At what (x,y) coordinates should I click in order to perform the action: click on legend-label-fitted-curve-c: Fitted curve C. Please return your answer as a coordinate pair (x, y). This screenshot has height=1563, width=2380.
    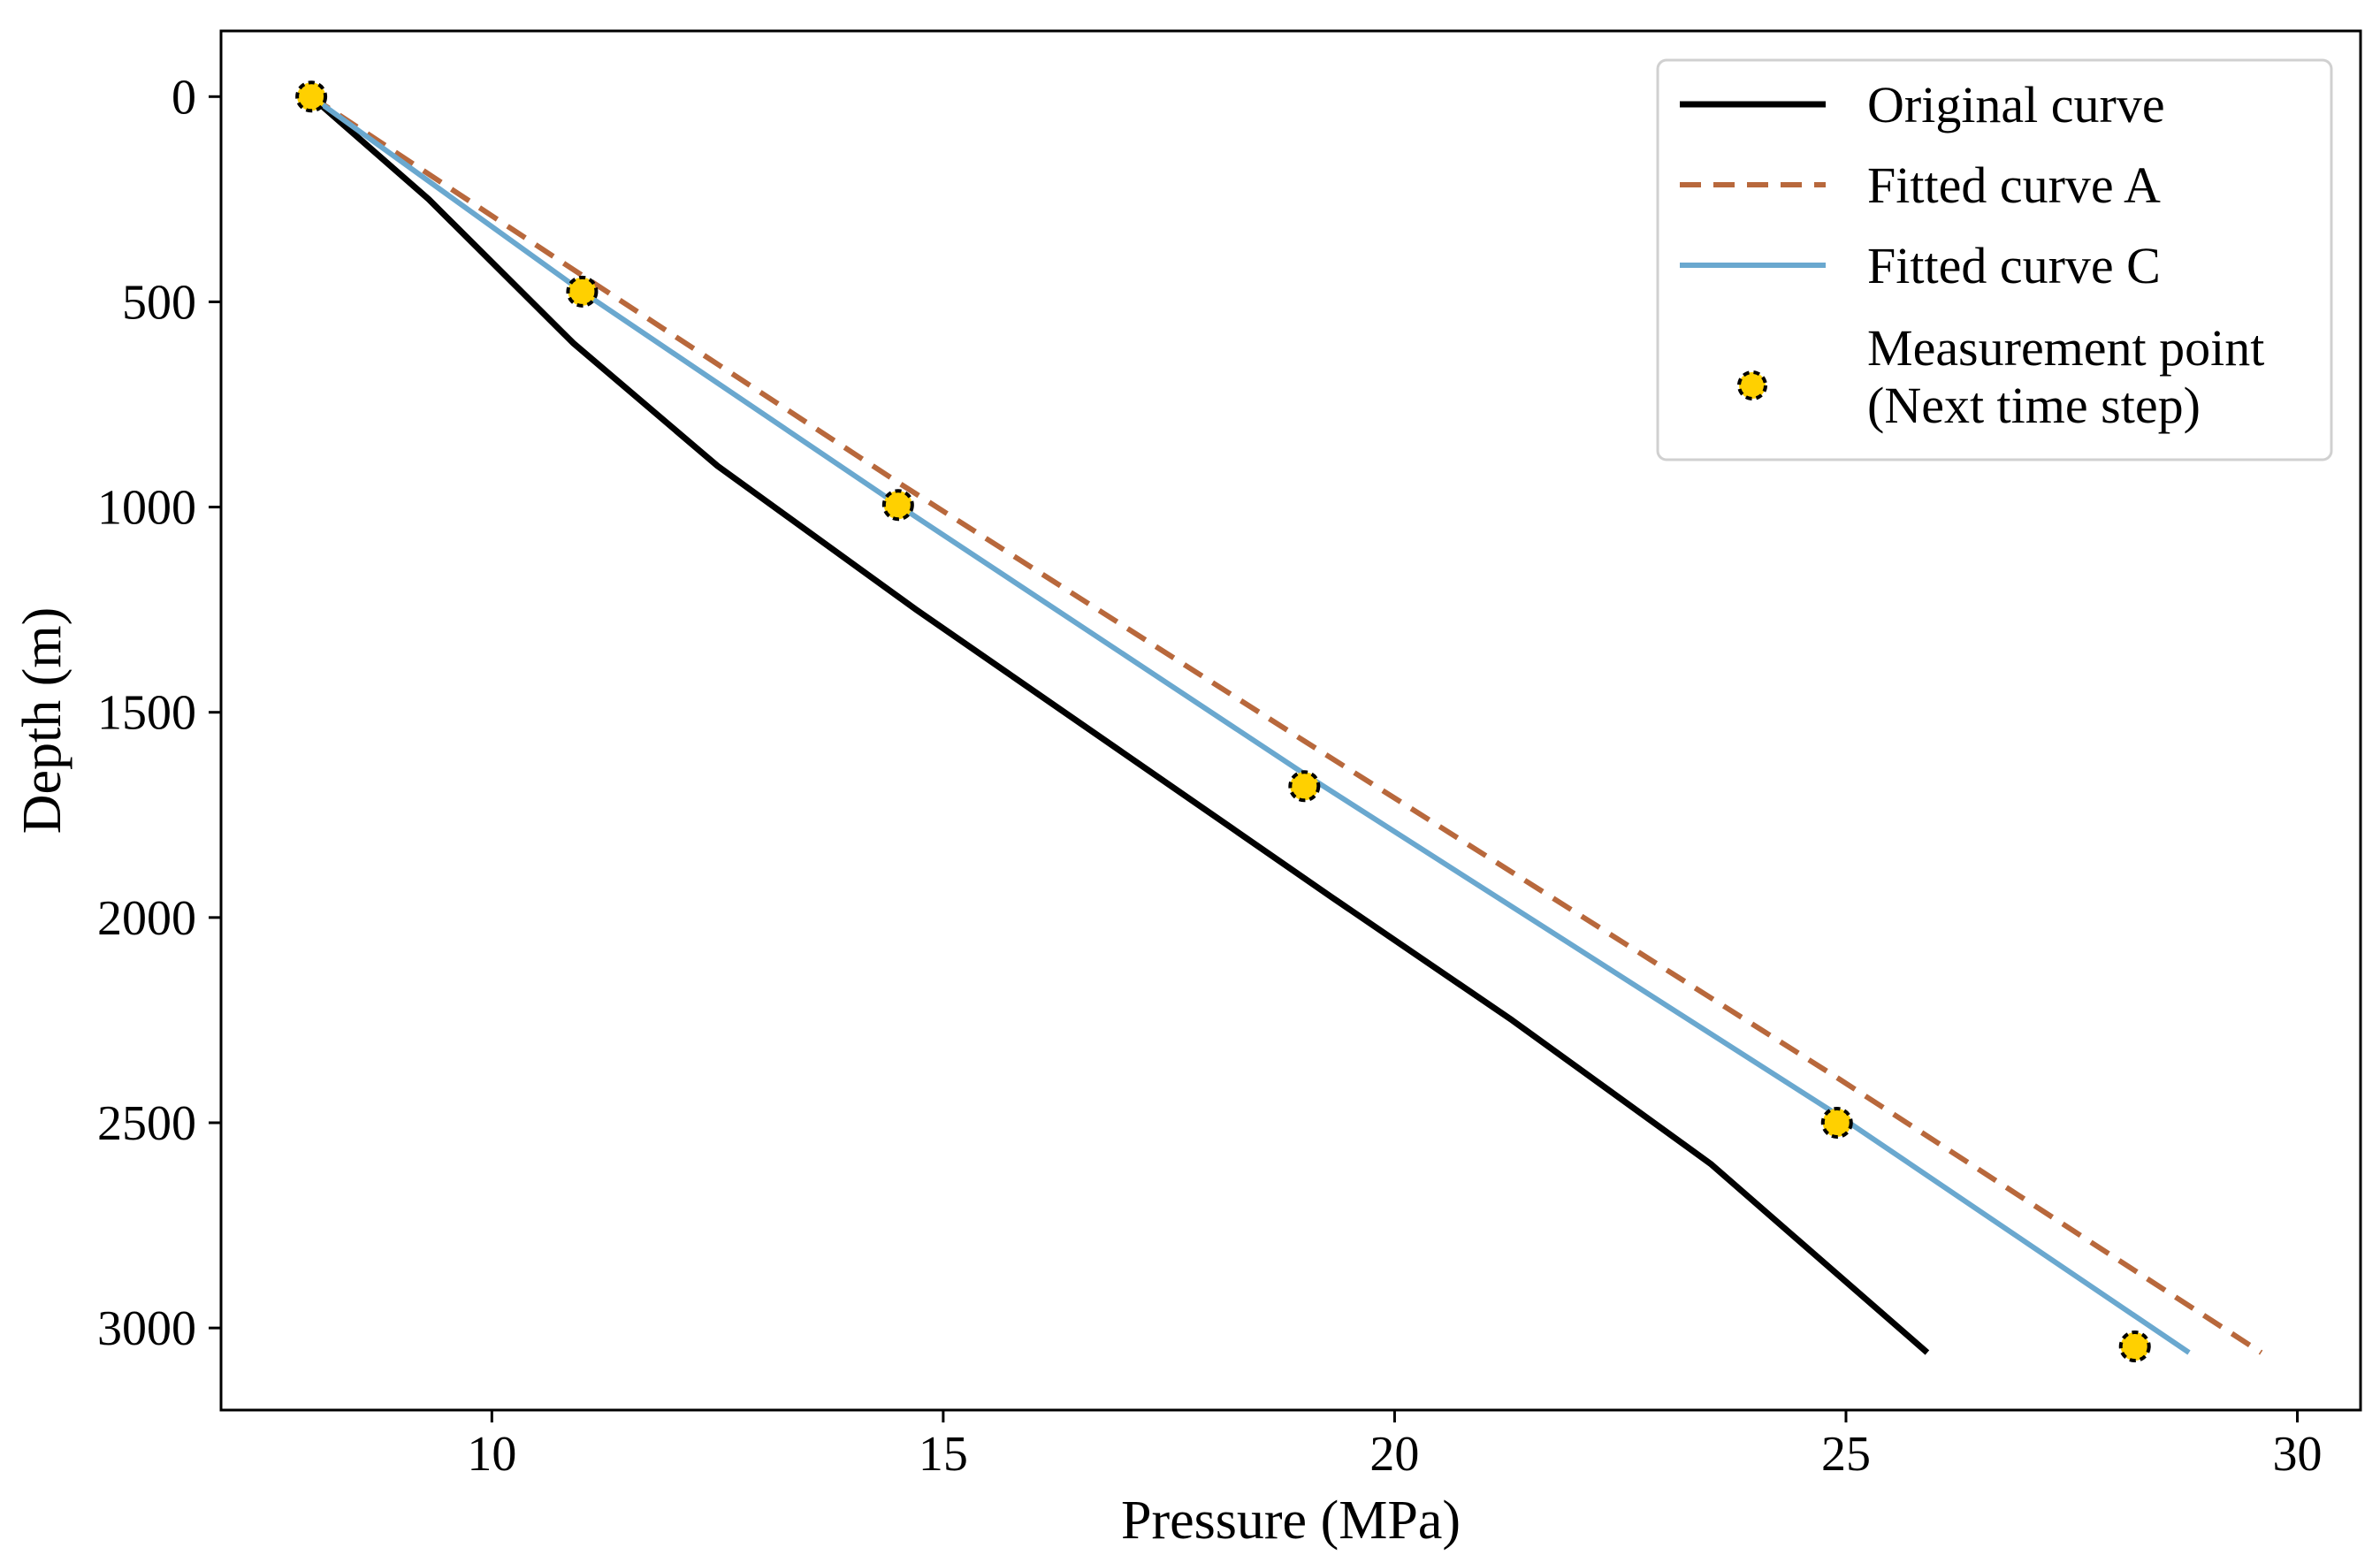
    Looking at the image, I should click on (2014, 265).